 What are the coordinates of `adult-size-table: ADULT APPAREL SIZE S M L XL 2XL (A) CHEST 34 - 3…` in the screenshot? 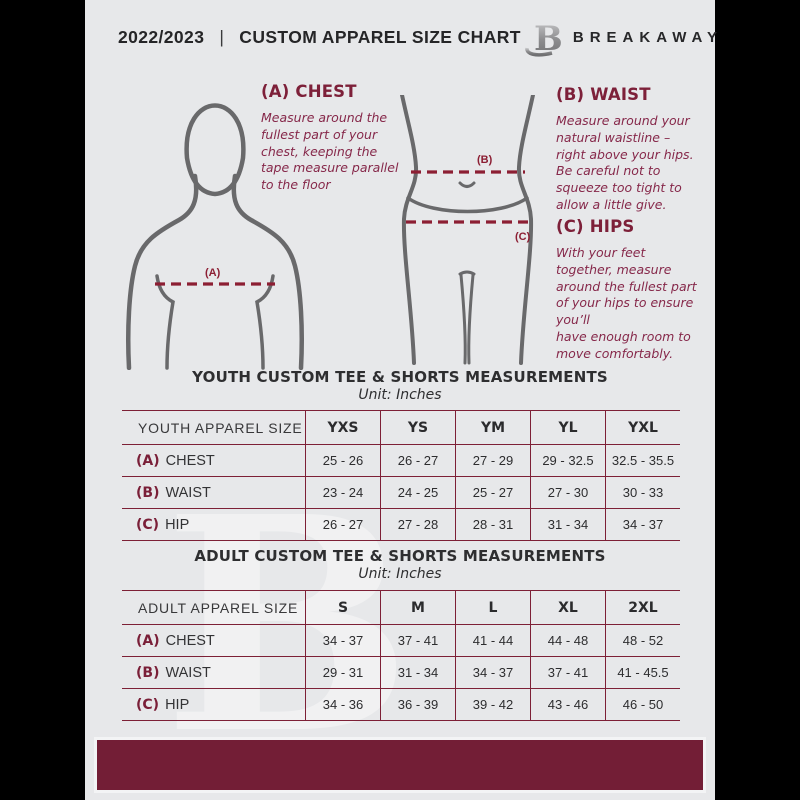 It's located at (401, 655).